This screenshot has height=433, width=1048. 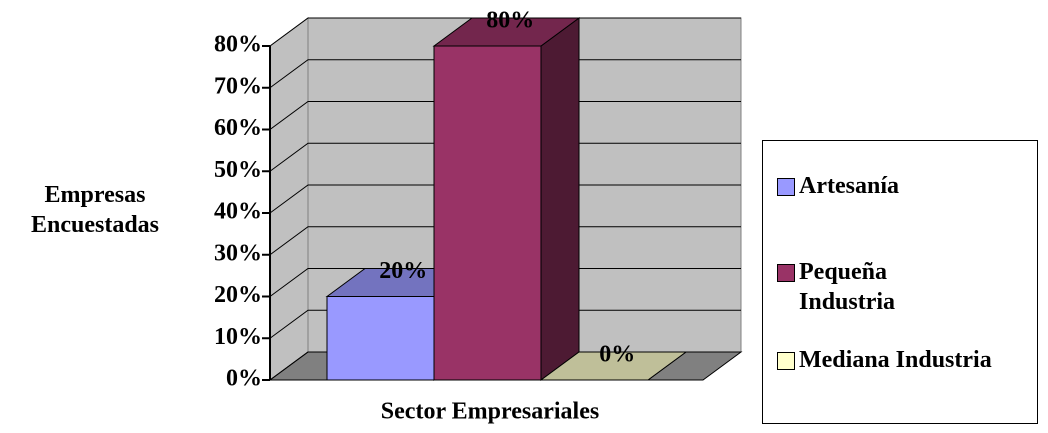 What do you see at coordinates (95, 210) in the screenshot?
I see `y-axis-label: Empresas Encuestadas` at bounding box center [95, 210].